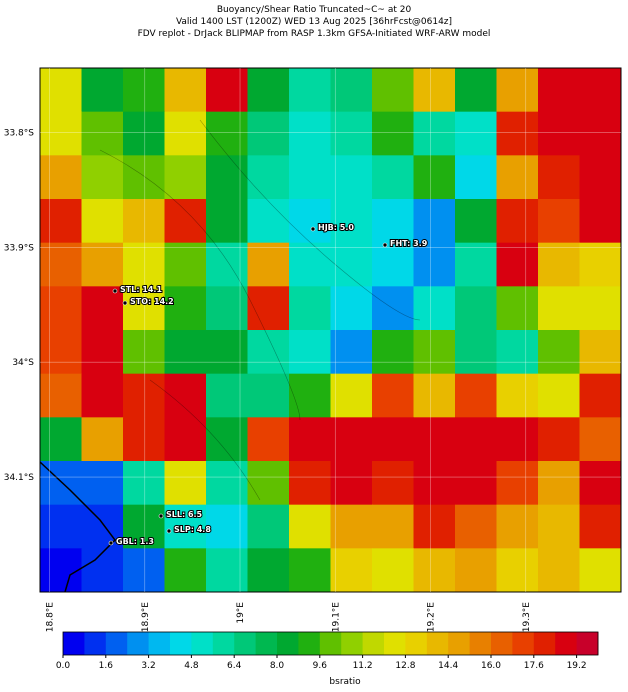  What do you see at coordinates (51, 617) in the screenshot?
I see `lon-label: 18.8°E` at bounding box center [51, 617].